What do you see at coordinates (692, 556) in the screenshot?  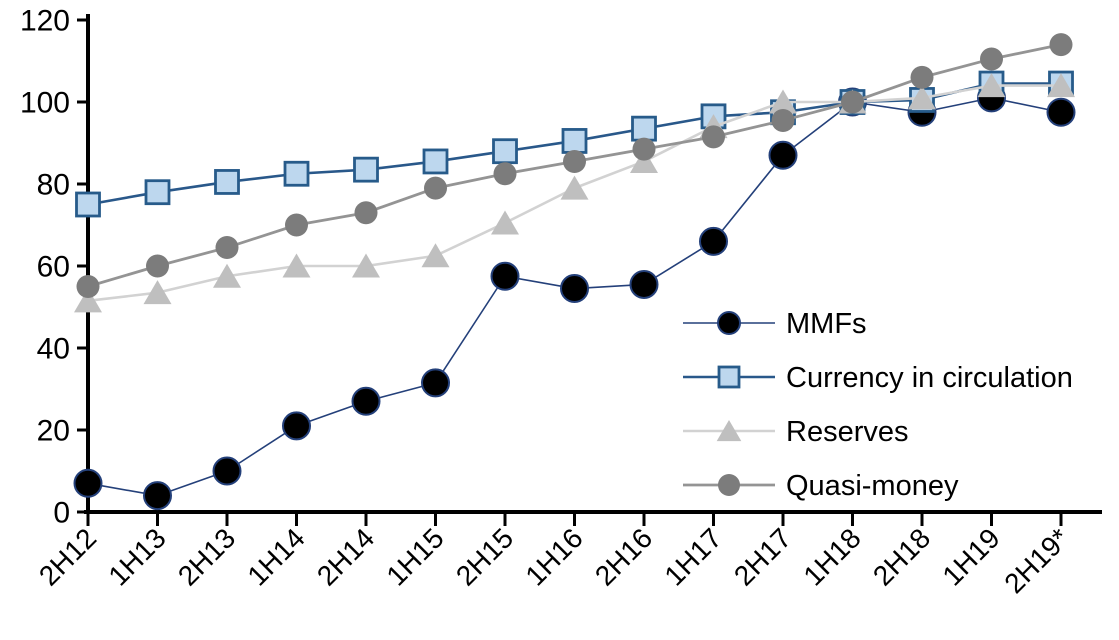 I see `x-tick-label: 1H17` at bounding box center [692, 556].